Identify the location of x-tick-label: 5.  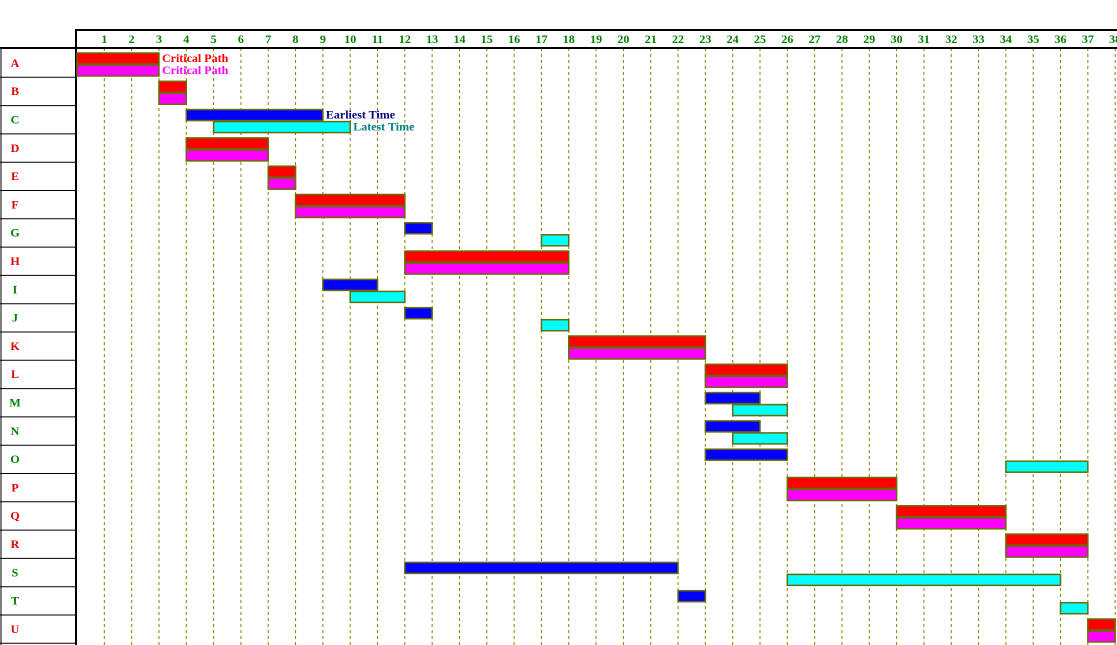
(214, 39).